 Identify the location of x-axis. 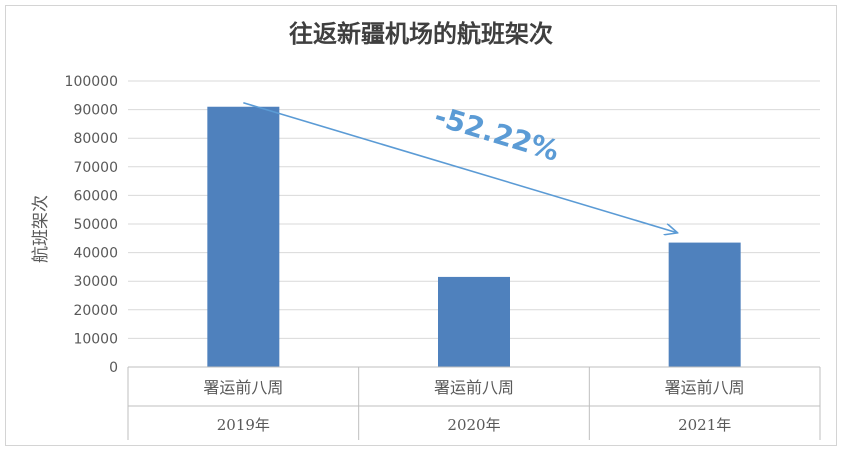
(474, 403).